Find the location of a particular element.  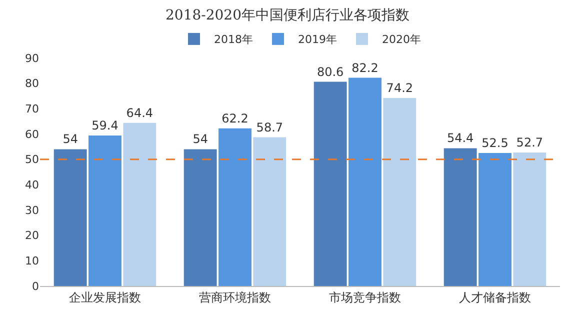

data-label: 80.6 is located at coordinates (330, 71).